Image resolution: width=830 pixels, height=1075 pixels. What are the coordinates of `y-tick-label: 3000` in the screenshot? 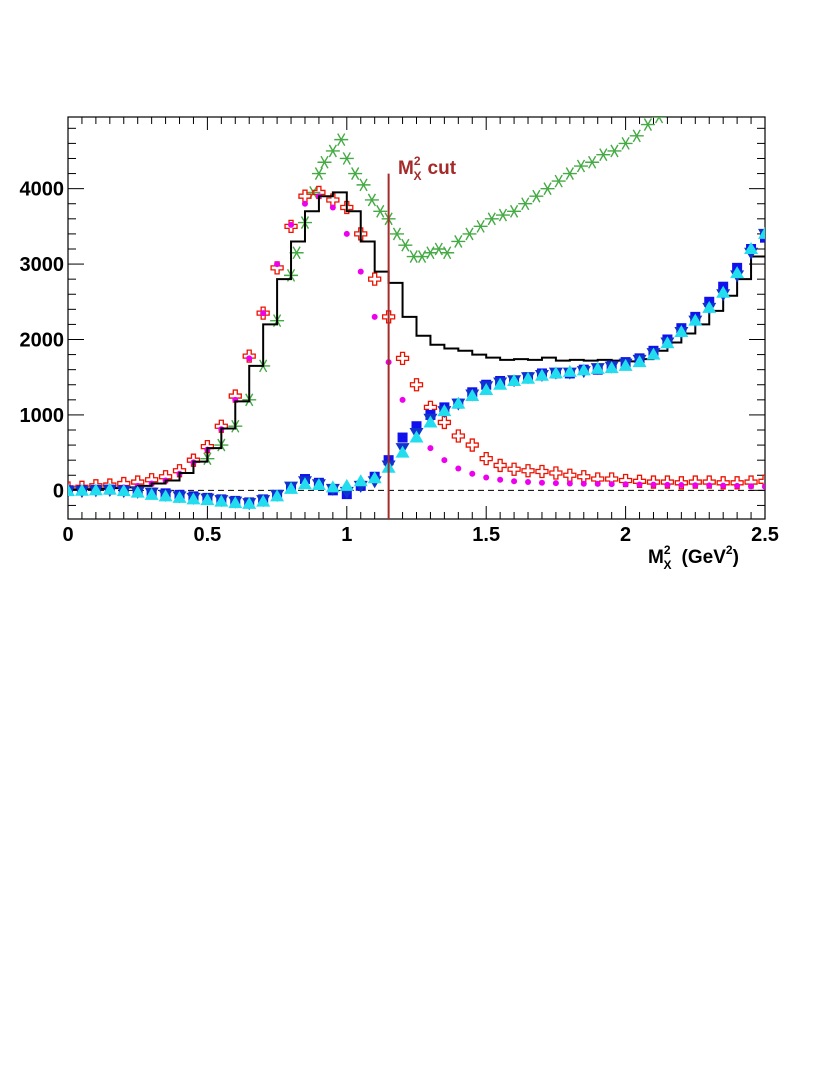 It's located at (42, 265).